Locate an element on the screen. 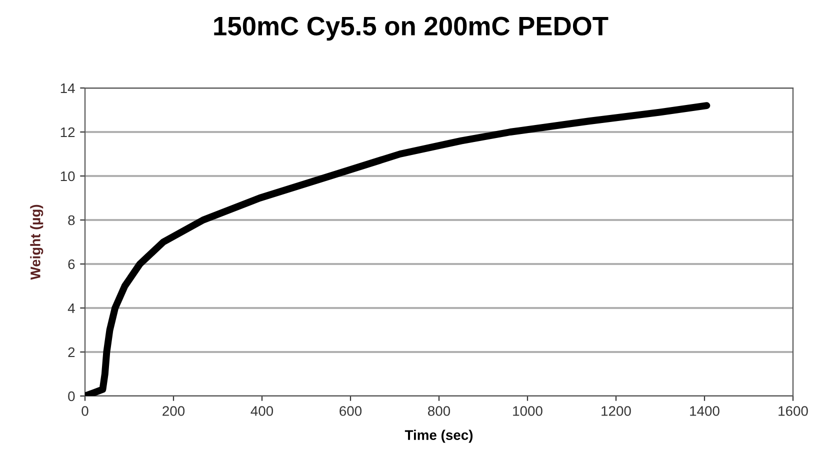  y-tick-label: 2 is located at coordinates (71, 352).